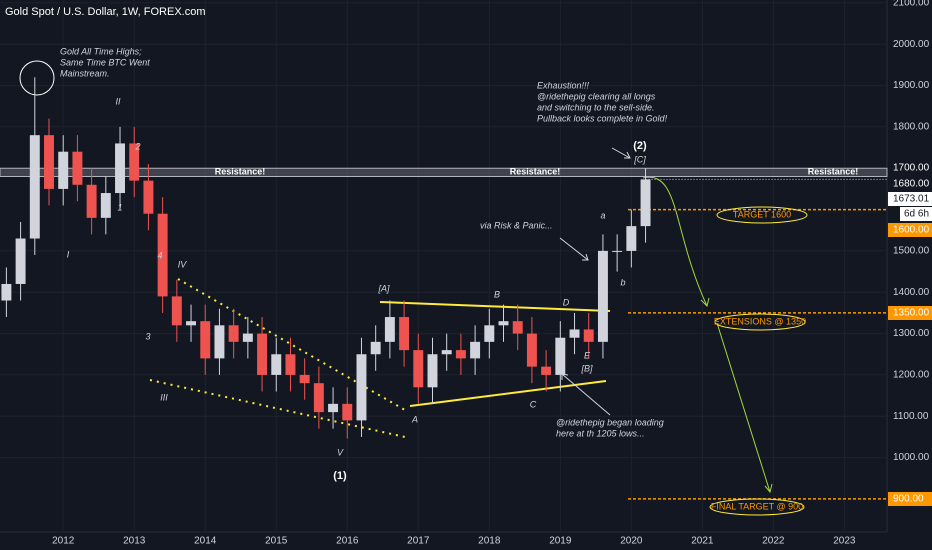 The width and height of the screenshot is (932, 550). Describe the element at coordinates (85, 73) in the screenshot. I see `annotation: Mainstream.` at that location.